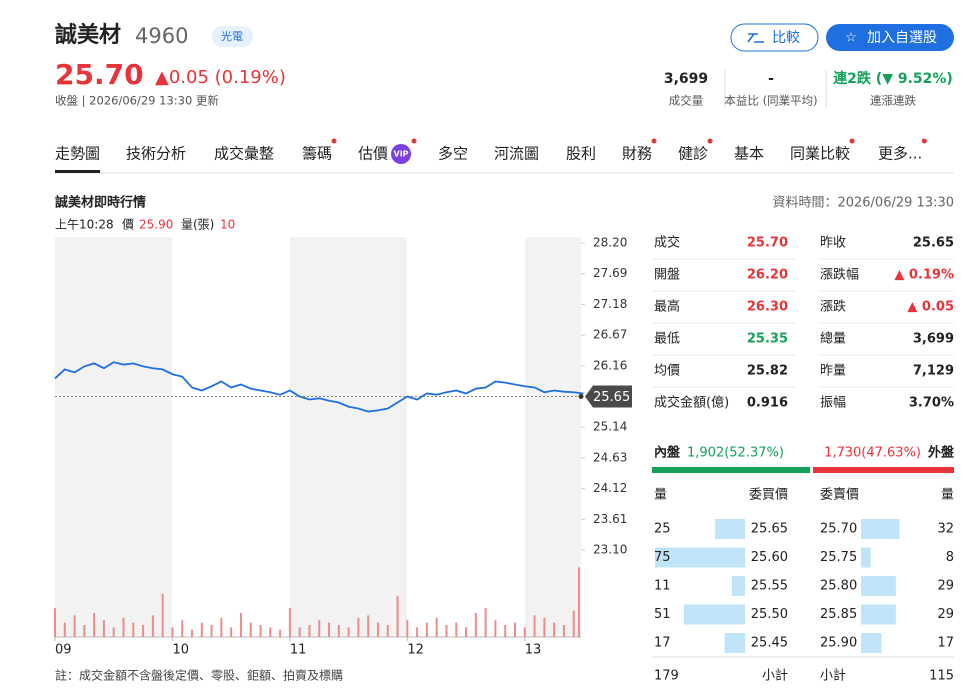 The height and width of the screenshot is (696, 980). I want to click on tab: 成交彙整, so click(244, 154).